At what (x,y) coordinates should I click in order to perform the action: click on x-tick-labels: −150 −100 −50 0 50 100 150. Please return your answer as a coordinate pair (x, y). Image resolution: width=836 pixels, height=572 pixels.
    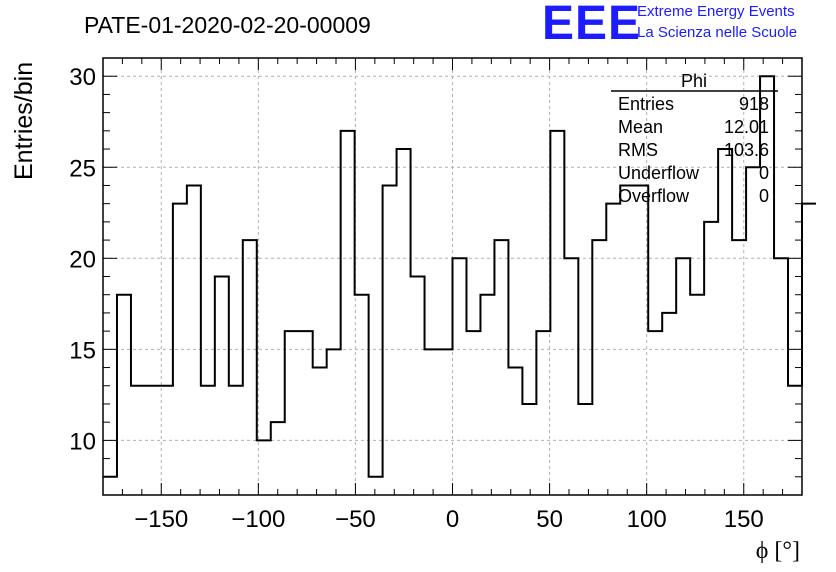
    Looking at the image, I should click on (449, 519).